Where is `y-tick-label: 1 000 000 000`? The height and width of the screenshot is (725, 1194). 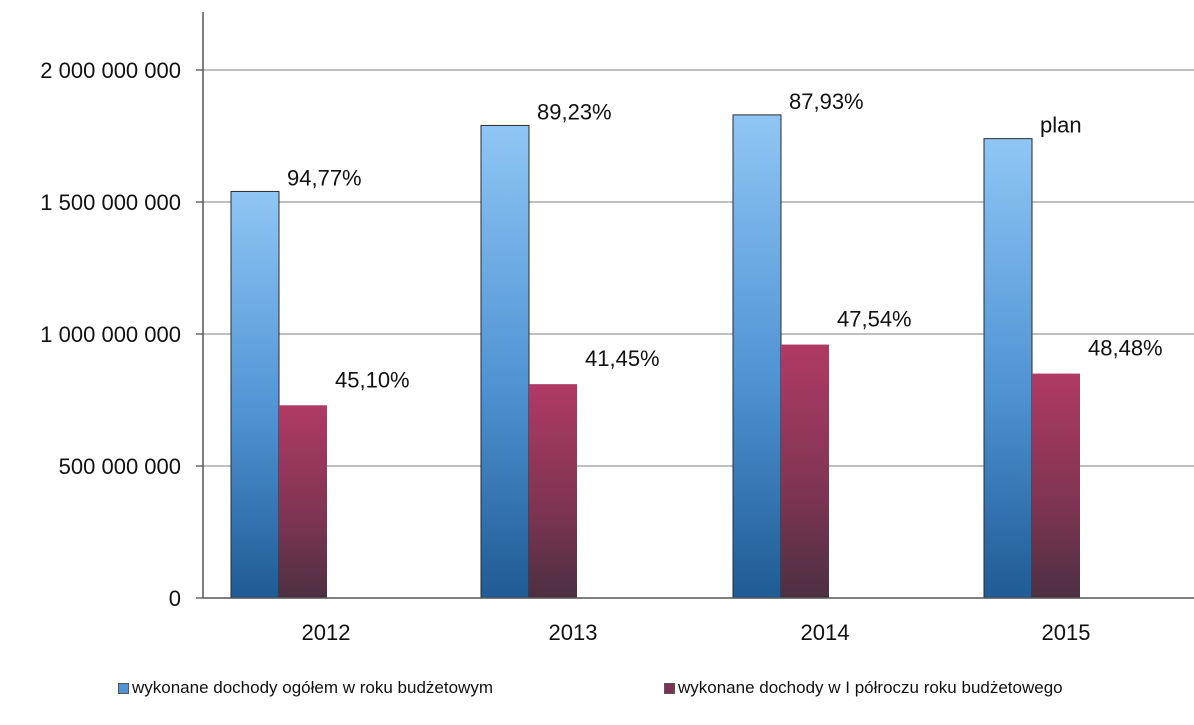 y-tick-label: 1 000 000 000 is located at coordinates (110, 334).